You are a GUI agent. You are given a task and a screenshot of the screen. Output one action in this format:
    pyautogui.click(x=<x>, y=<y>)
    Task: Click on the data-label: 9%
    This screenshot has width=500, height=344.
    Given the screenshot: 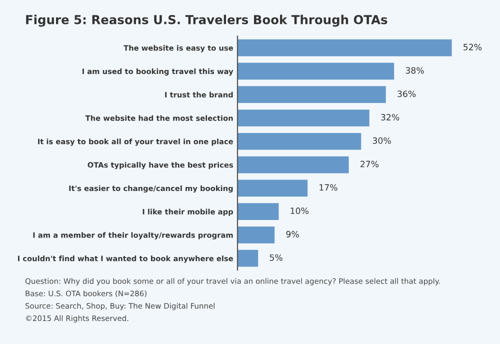 What is the action you would take?
    pyautogui.click(x=292, y=234)
    